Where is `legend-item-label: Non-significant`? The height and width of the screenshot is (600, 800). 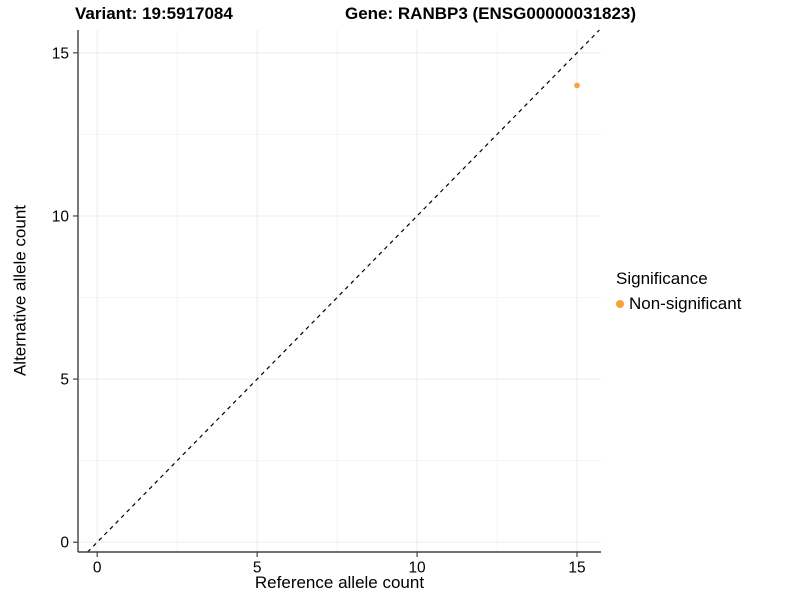
legend-item-label: Non-significant is located at coordinates (685, 303).